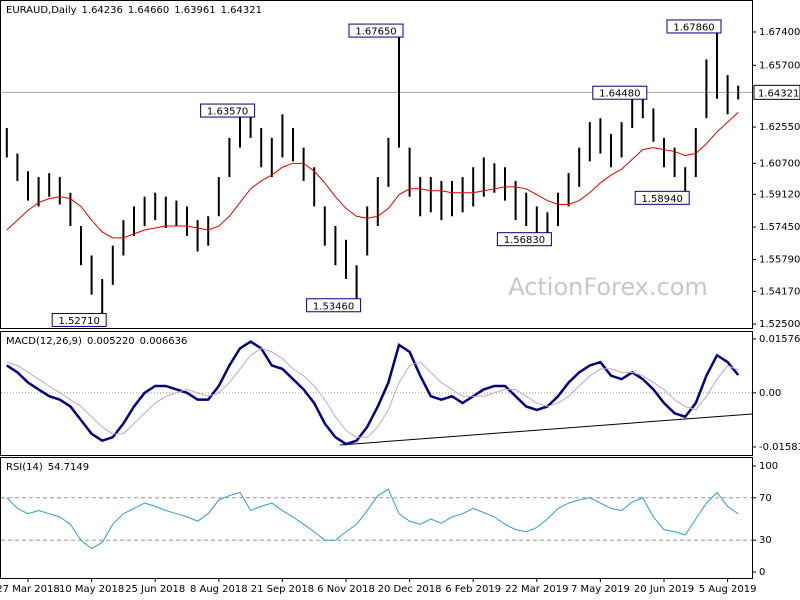 The width and height of the screenshot is (800, 600). What do you see at coordinates (779, 260) in the screenshot?
I see `y-tick-label: 1.55790` at bounding box center [779, 260].